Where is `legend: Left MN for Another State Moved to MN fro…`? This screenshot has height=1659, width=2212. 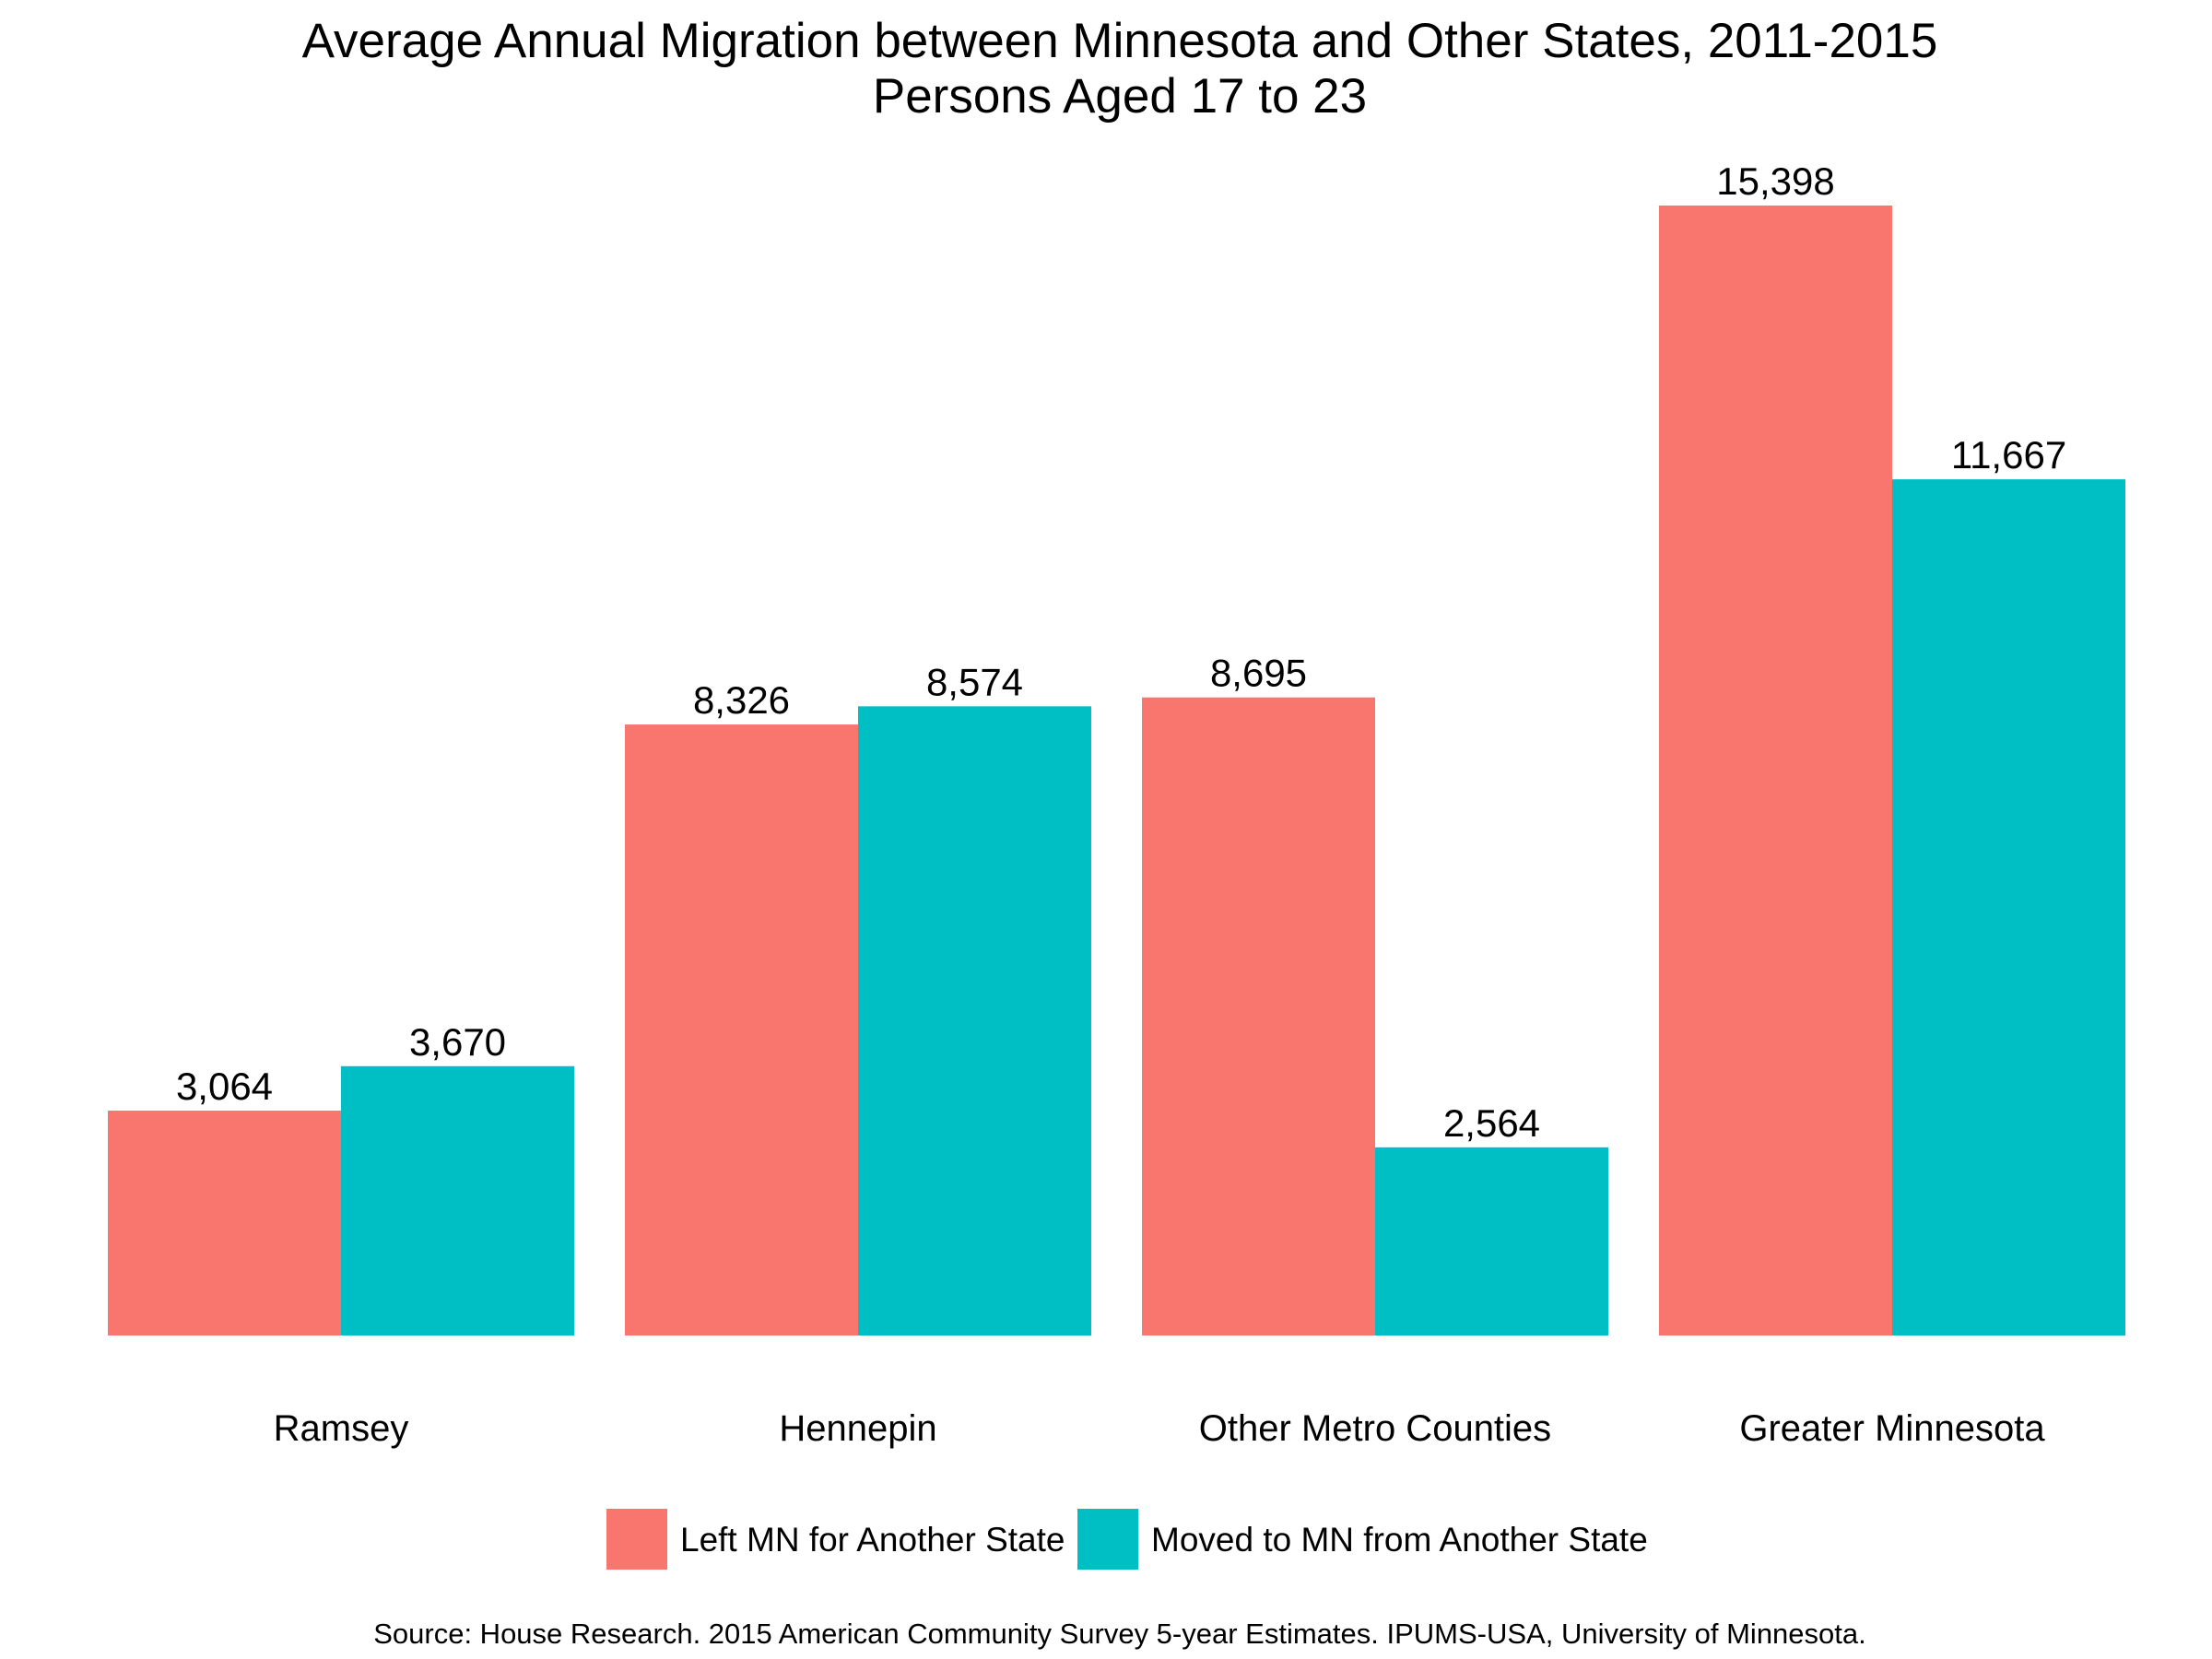 legend: Left MN for Another State Moved to MN fro… is located at coordinates (1127, 1539).